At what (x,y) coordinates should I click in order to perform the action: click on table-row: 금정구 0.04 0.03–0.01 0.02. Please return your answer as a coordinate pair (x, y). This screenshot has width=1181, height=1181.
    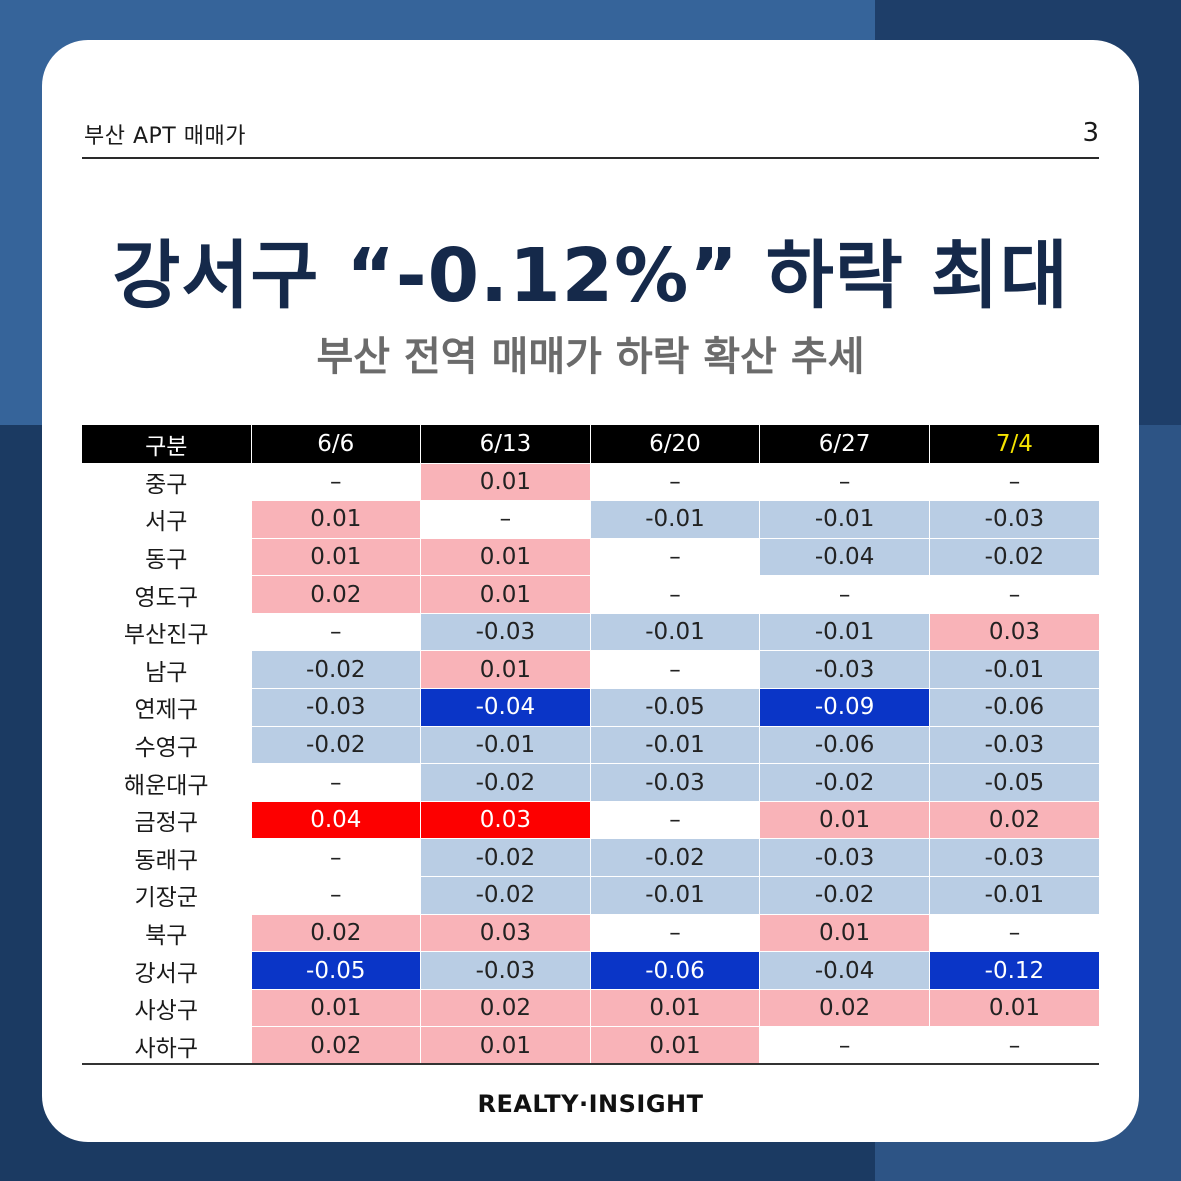
    Looking at the image, I should click on (590, 819).